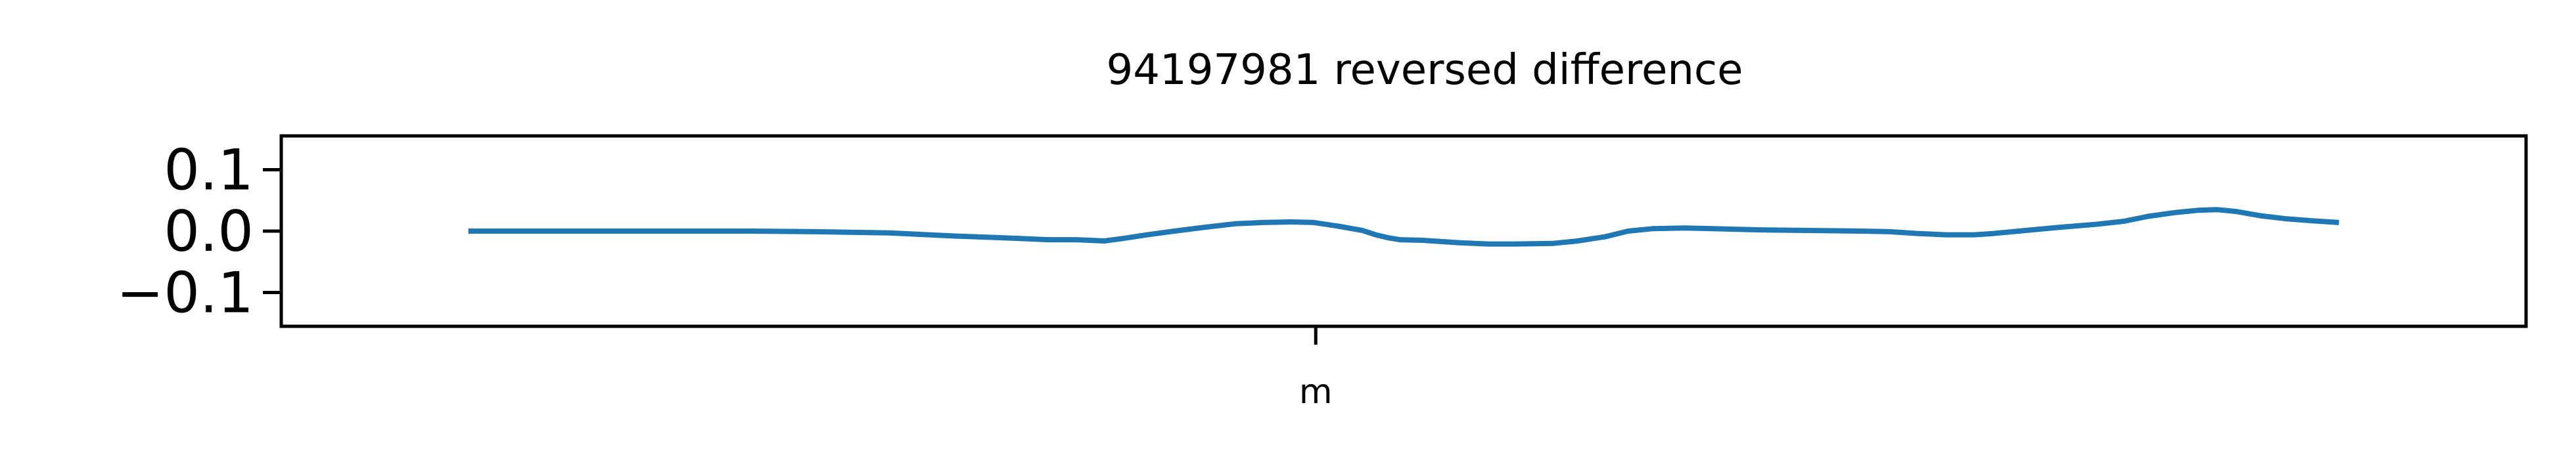 This screenshot has width=2576, height=476. I want to click on y-tick-label-0: 0.1, so click(209, 170).